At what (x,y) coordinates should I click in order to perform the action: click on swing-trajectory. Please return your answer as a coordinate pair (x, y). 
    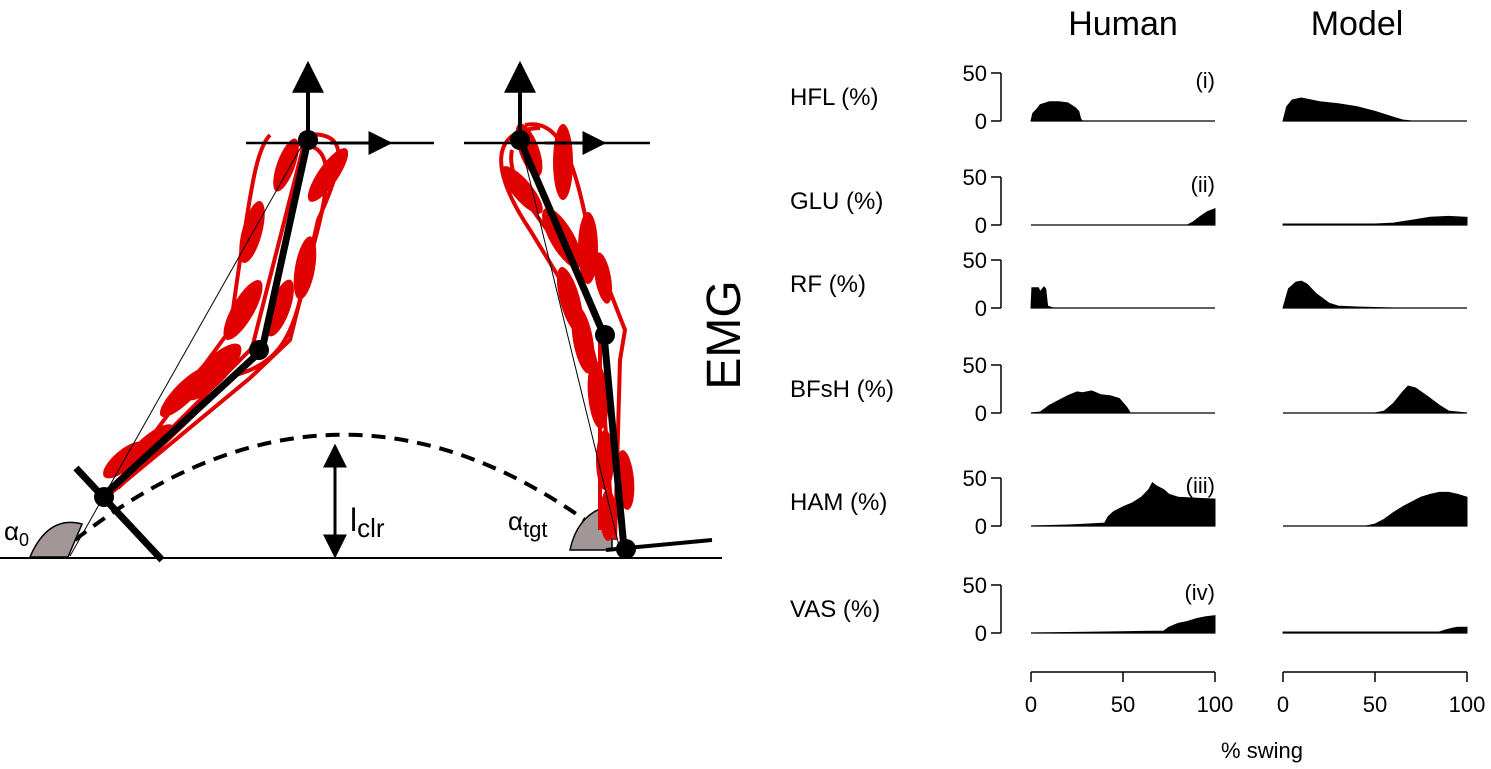
    Looking at the image, I should click on (330, 487).